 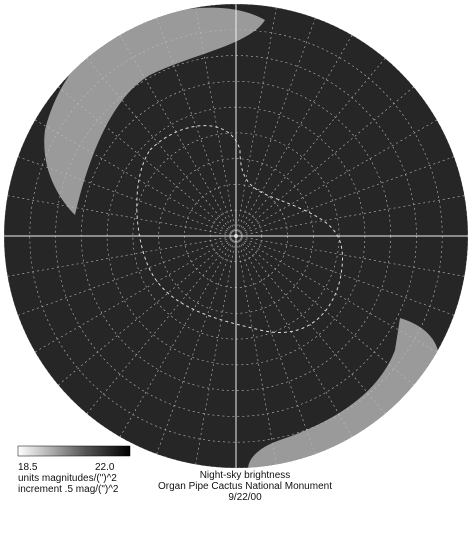 I want to click on caption-location: Organ Pipe Cactus National Monument, so click(x=245, y=486).